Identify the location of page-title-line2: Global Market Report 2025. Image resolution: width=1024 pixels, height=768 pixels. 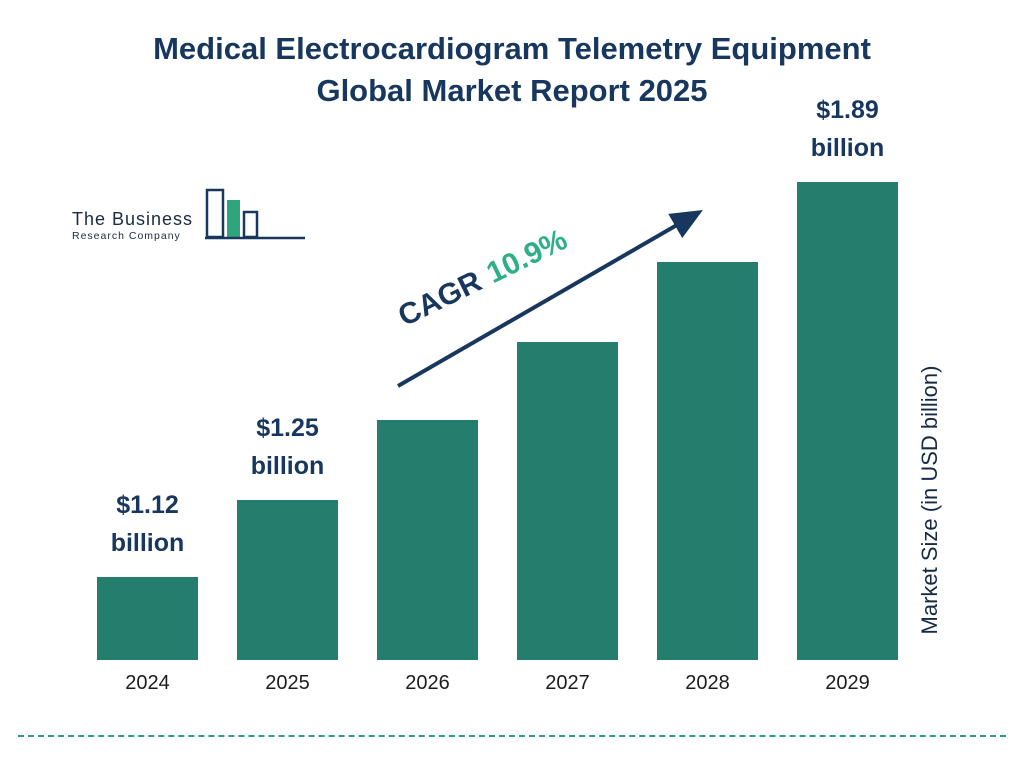
(512, 90).